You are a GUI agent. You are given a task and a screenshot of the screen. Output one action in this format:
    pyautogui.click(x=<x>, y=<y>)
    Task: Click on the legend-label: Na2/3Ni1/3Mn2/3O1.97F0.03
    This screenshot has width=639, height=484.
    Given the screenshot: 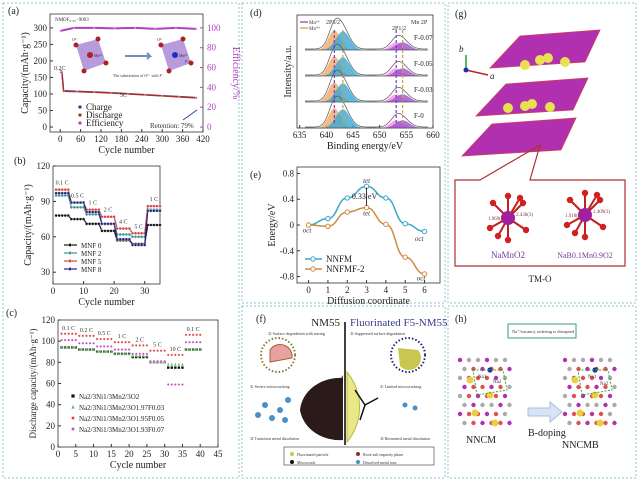 What is the action you would take?
    pyautogui.click(x=122, y=408)
    